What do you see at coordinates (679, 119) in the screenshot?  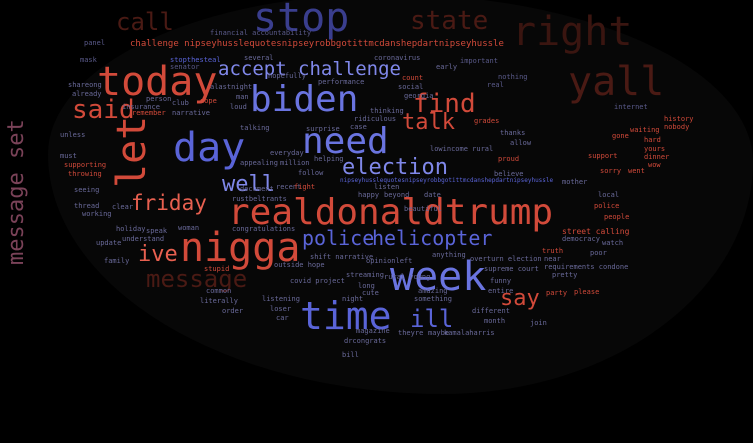 I see `word-history: history` at bounding box center [679, 119].